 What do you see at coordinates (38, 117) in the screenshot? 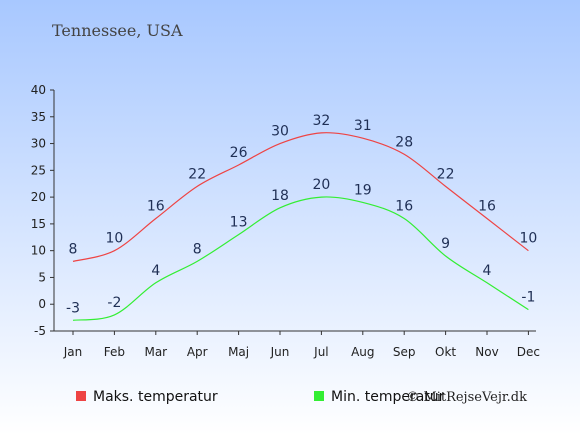
I see `y-tick-label: 35` at bounding box center [38, 117].